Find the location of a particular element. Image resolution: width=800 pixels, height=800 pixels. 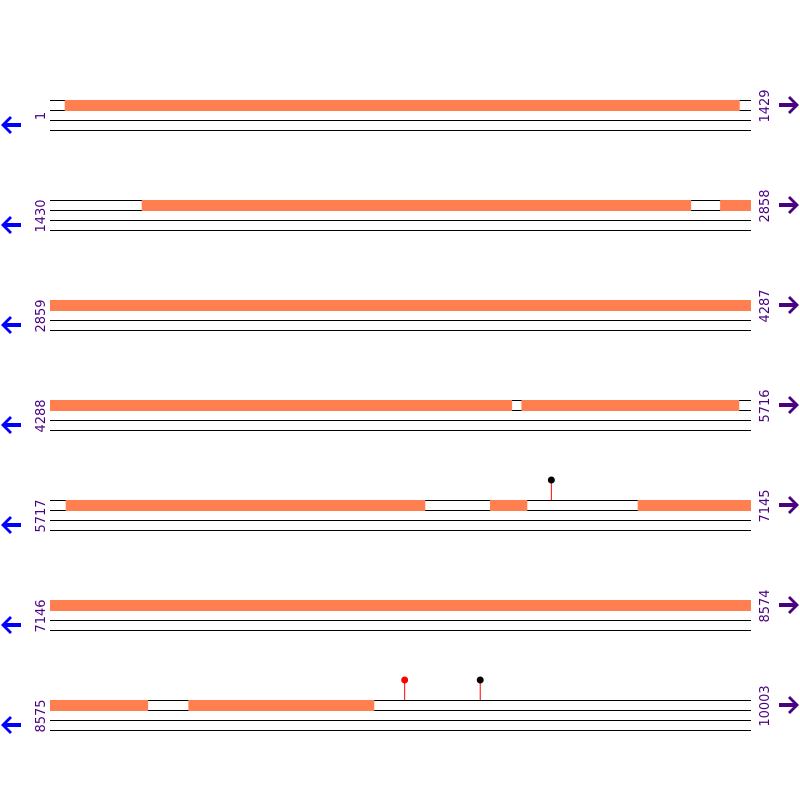

end-position-label: 5716 is located at coordinates (765, 405).